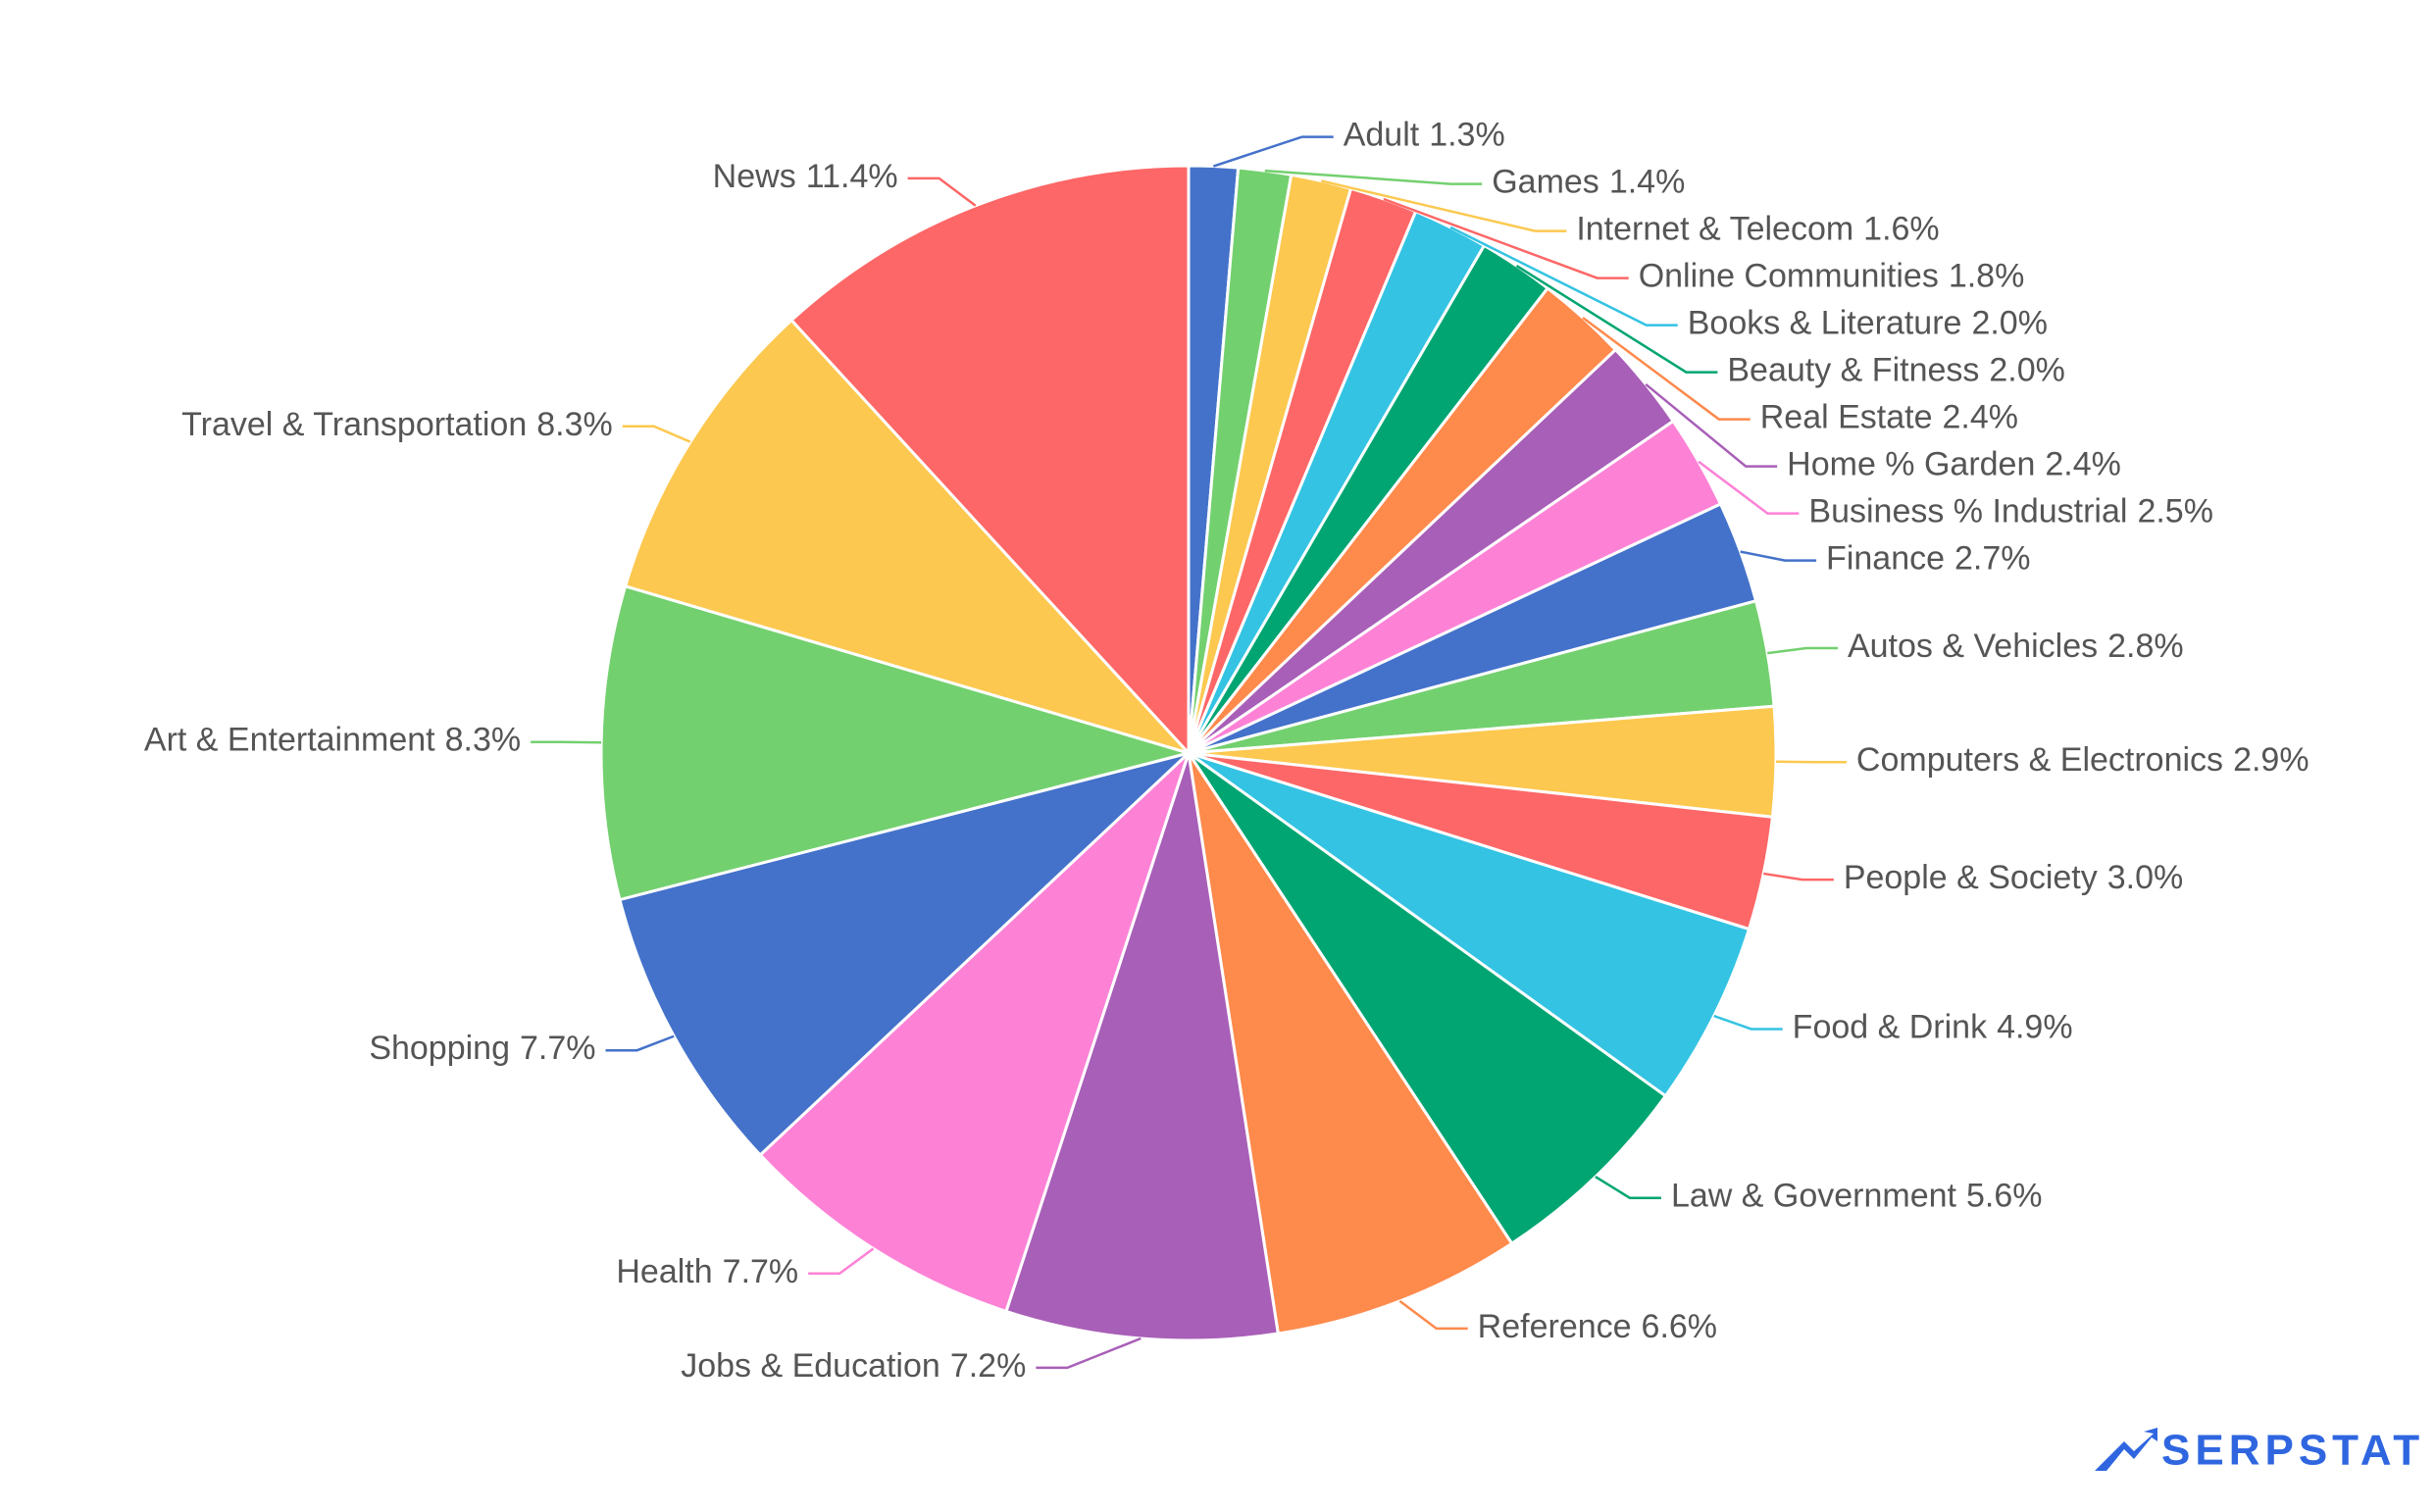 This screenshot has height=1512, width=2436. Describe the element at coordinates (1789, 276) in the screenshot. I see `slice-category: Online Communities` at that location.